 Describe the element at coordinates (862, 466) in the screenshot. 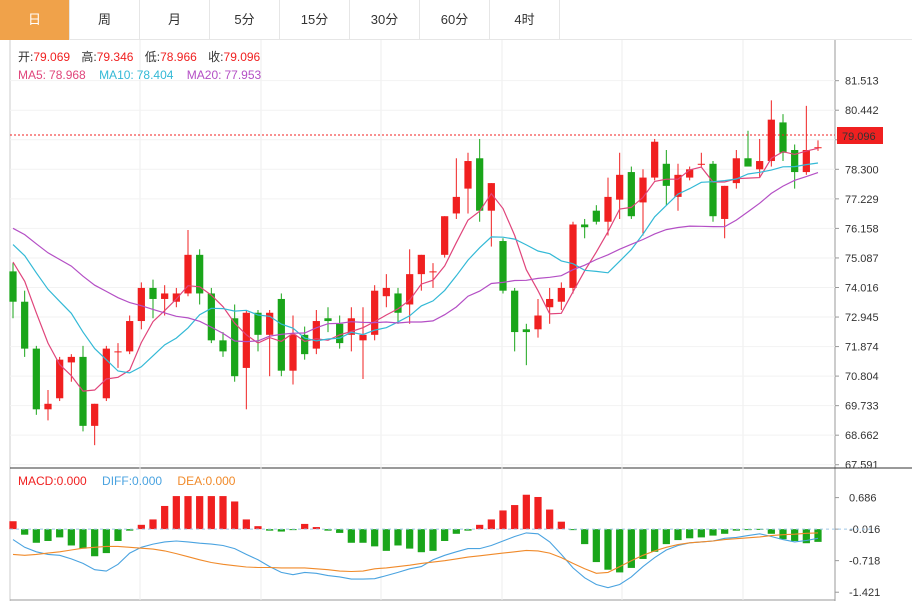

I see `y-tick-label: 67.591` at that location.